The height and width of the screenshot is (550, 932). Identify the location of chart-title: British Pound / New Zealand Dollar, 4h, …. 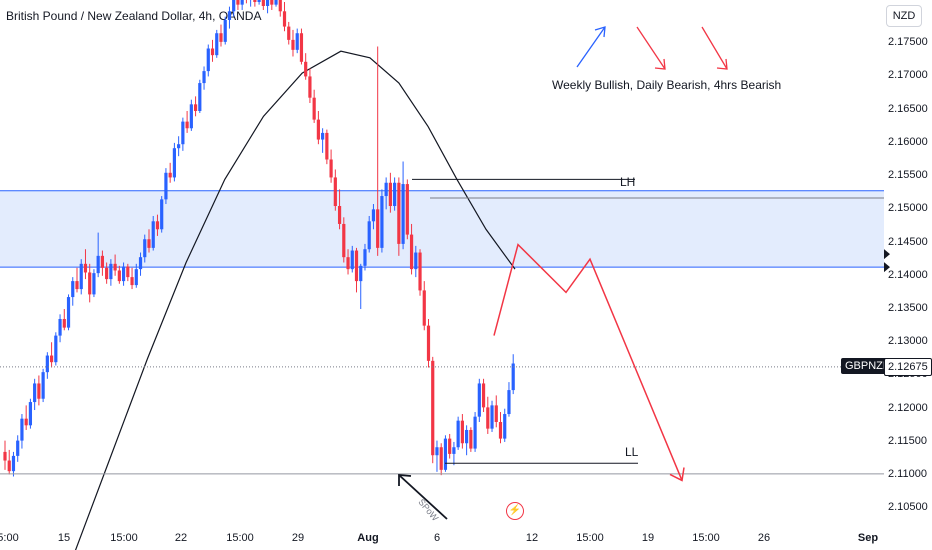
(134, 16).